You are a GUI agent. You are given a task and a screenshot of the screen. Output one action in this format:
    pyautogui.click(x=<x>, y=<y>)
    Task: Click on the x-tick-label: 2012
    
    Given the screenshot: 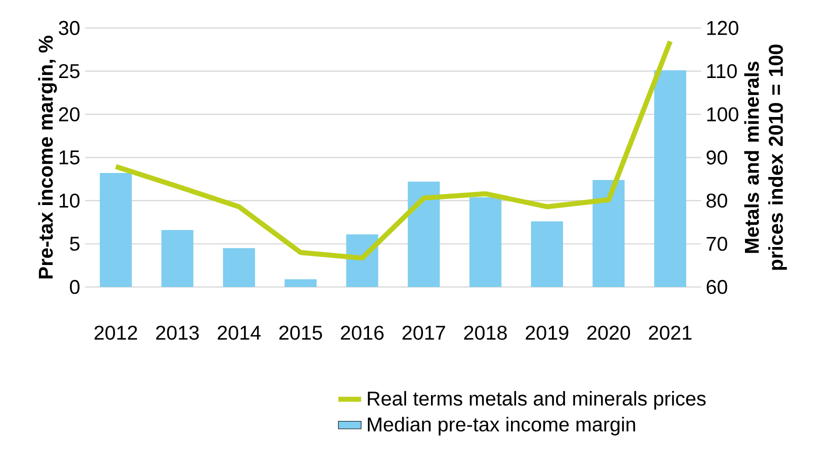 What is the action you would take?
    pyautogui.click(x=116, y=333)
    